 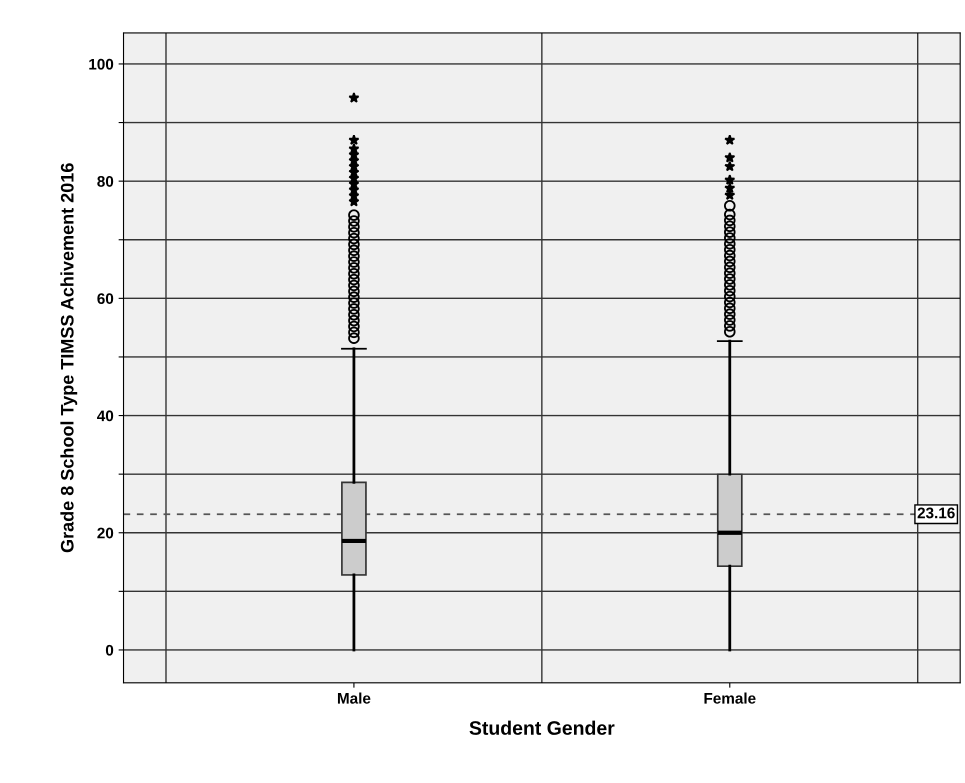 I want to click on x-tick-label: Male, so click(x=354, y=698).